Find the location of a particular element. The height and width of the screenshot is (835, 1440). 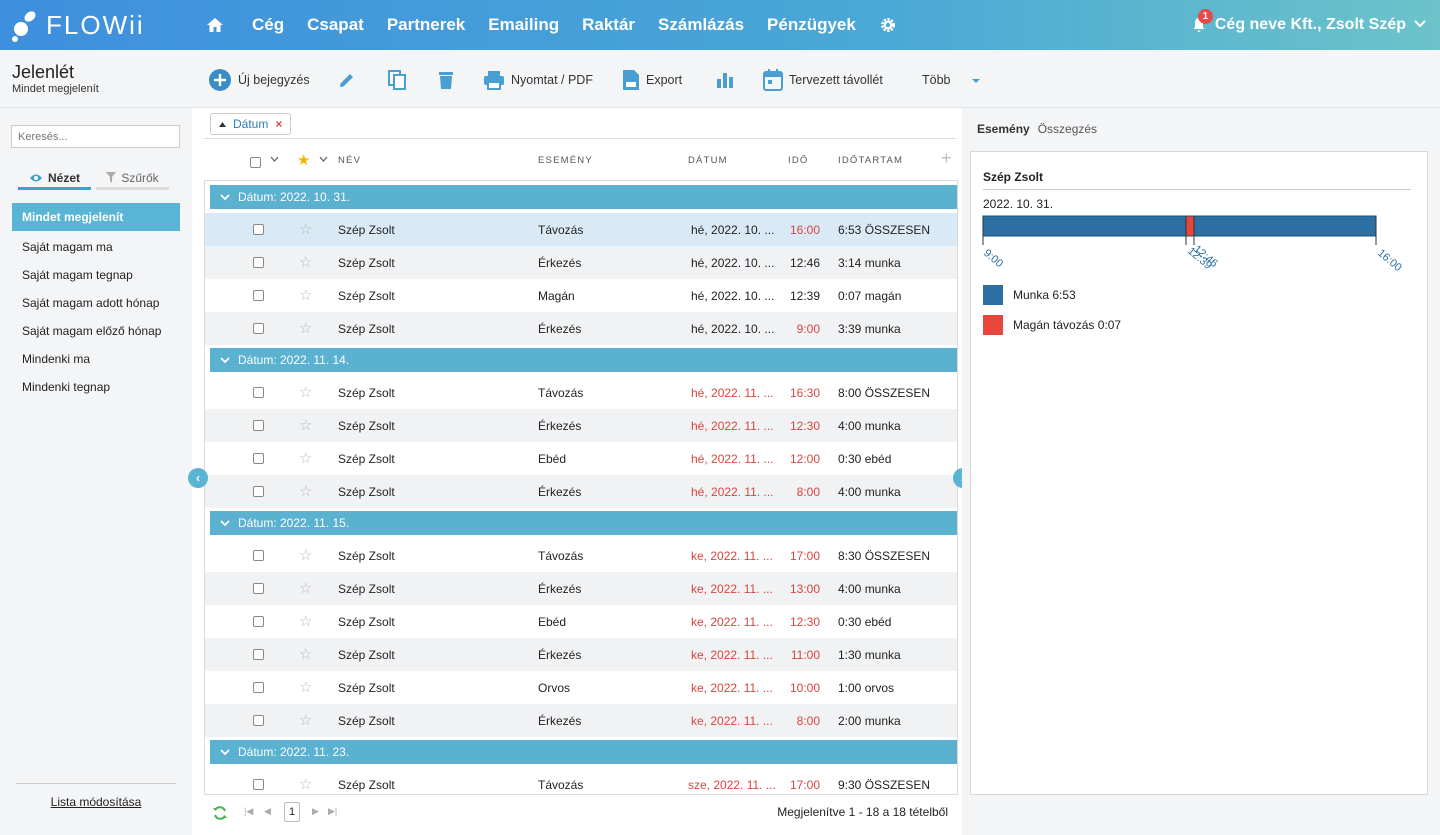

select-menu-chevron-icon is located at coordinates (274, 159).